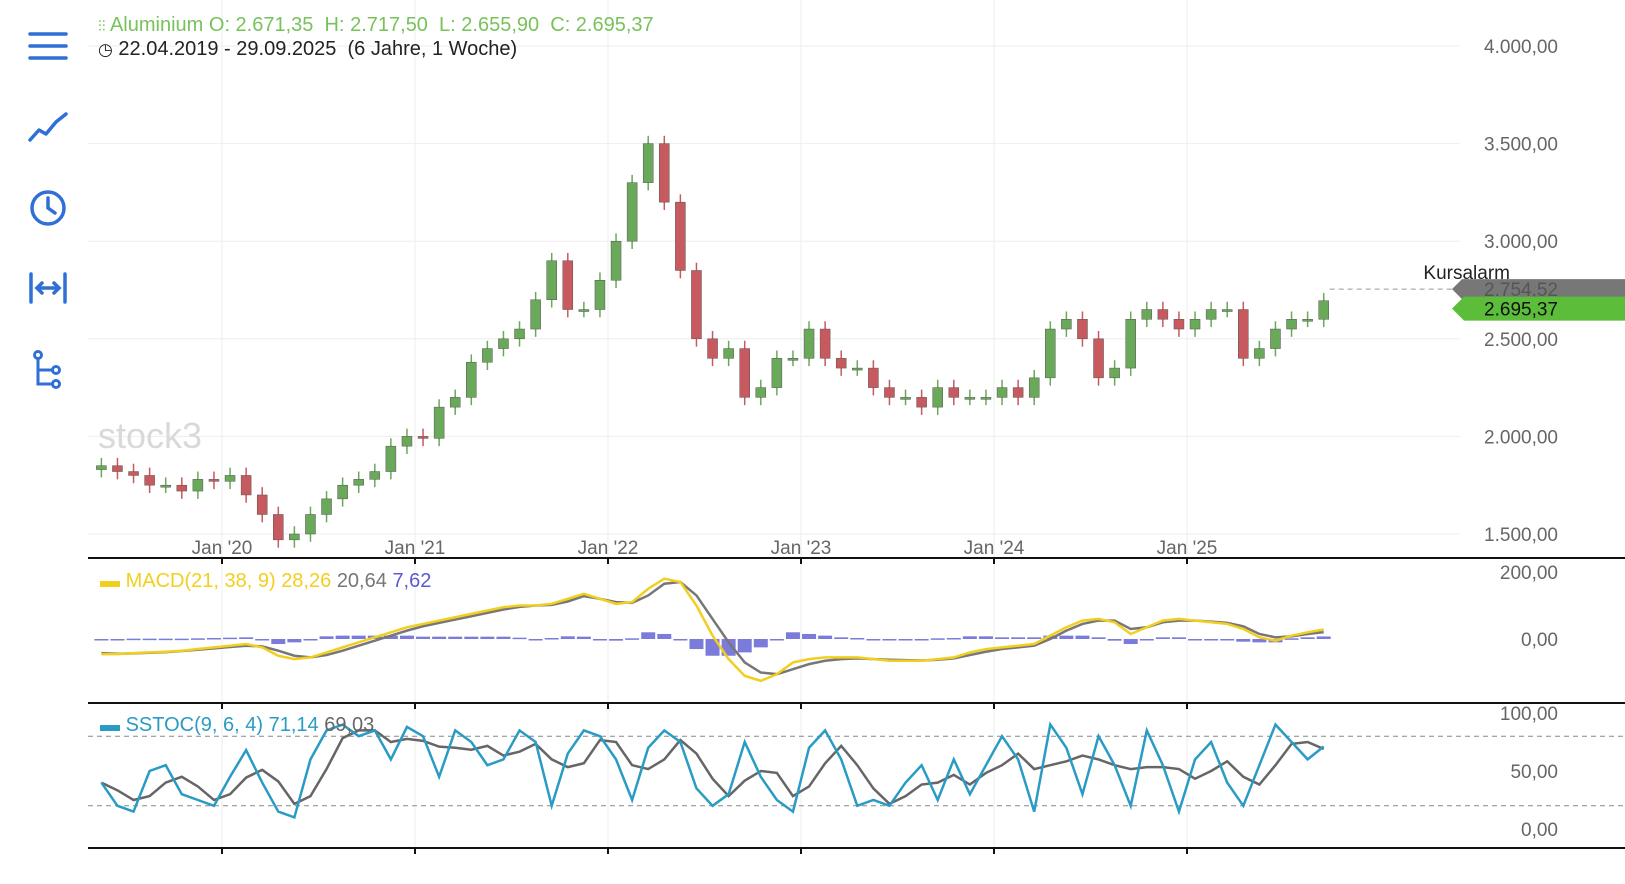  What do you see at coordinates (306, 581) in the screenshot?
I see `macd-value: 28,26` at bounding box center [306, 581].